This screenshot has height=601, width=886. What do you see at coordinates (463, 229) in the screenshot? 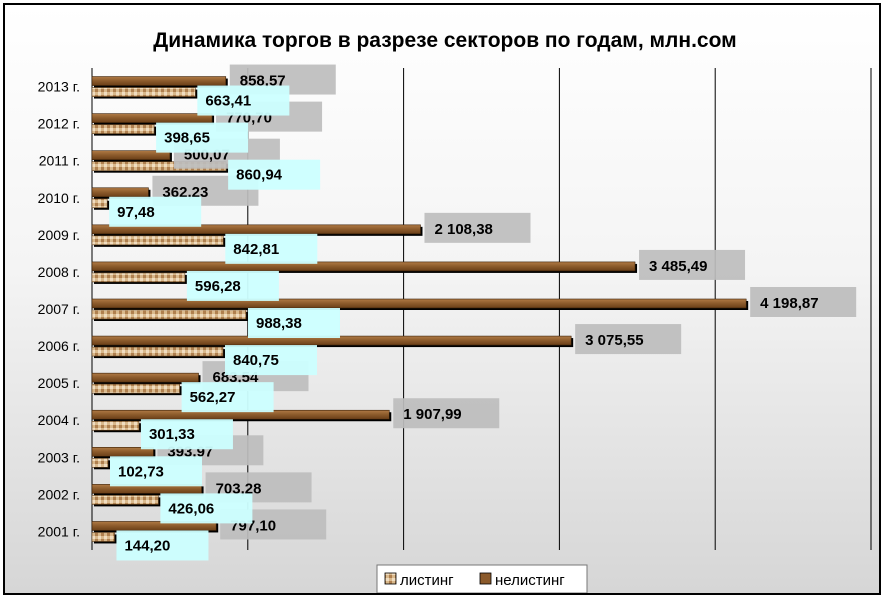
I see `data-label-nonlisting: 2 108,38` at bounding box center [463, 229].